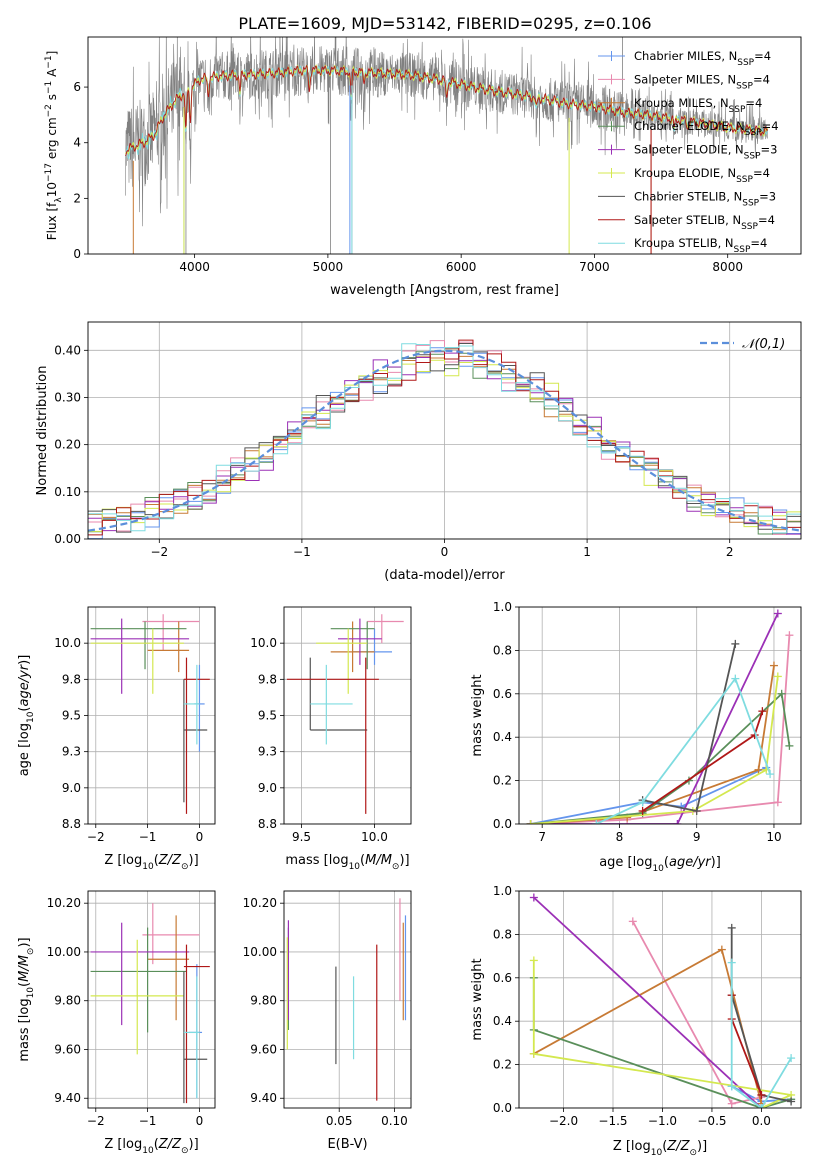  What do you see at coordinates (151, 862) in the screenshot?
I see `x-axis-label: Z [log10(Z/Z⊙)]` at bounding box center [151, 862].